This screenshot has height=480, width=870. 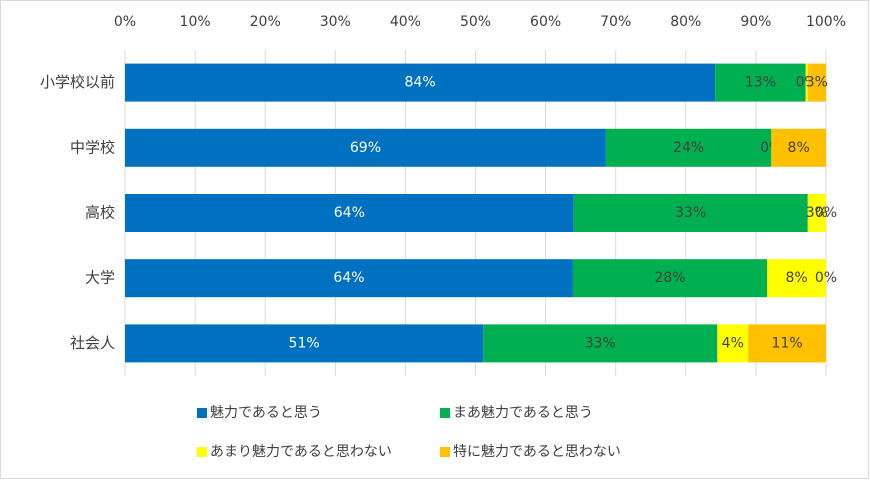 I want to click on x-tick-label: 70%, so click(x=615, y=22).